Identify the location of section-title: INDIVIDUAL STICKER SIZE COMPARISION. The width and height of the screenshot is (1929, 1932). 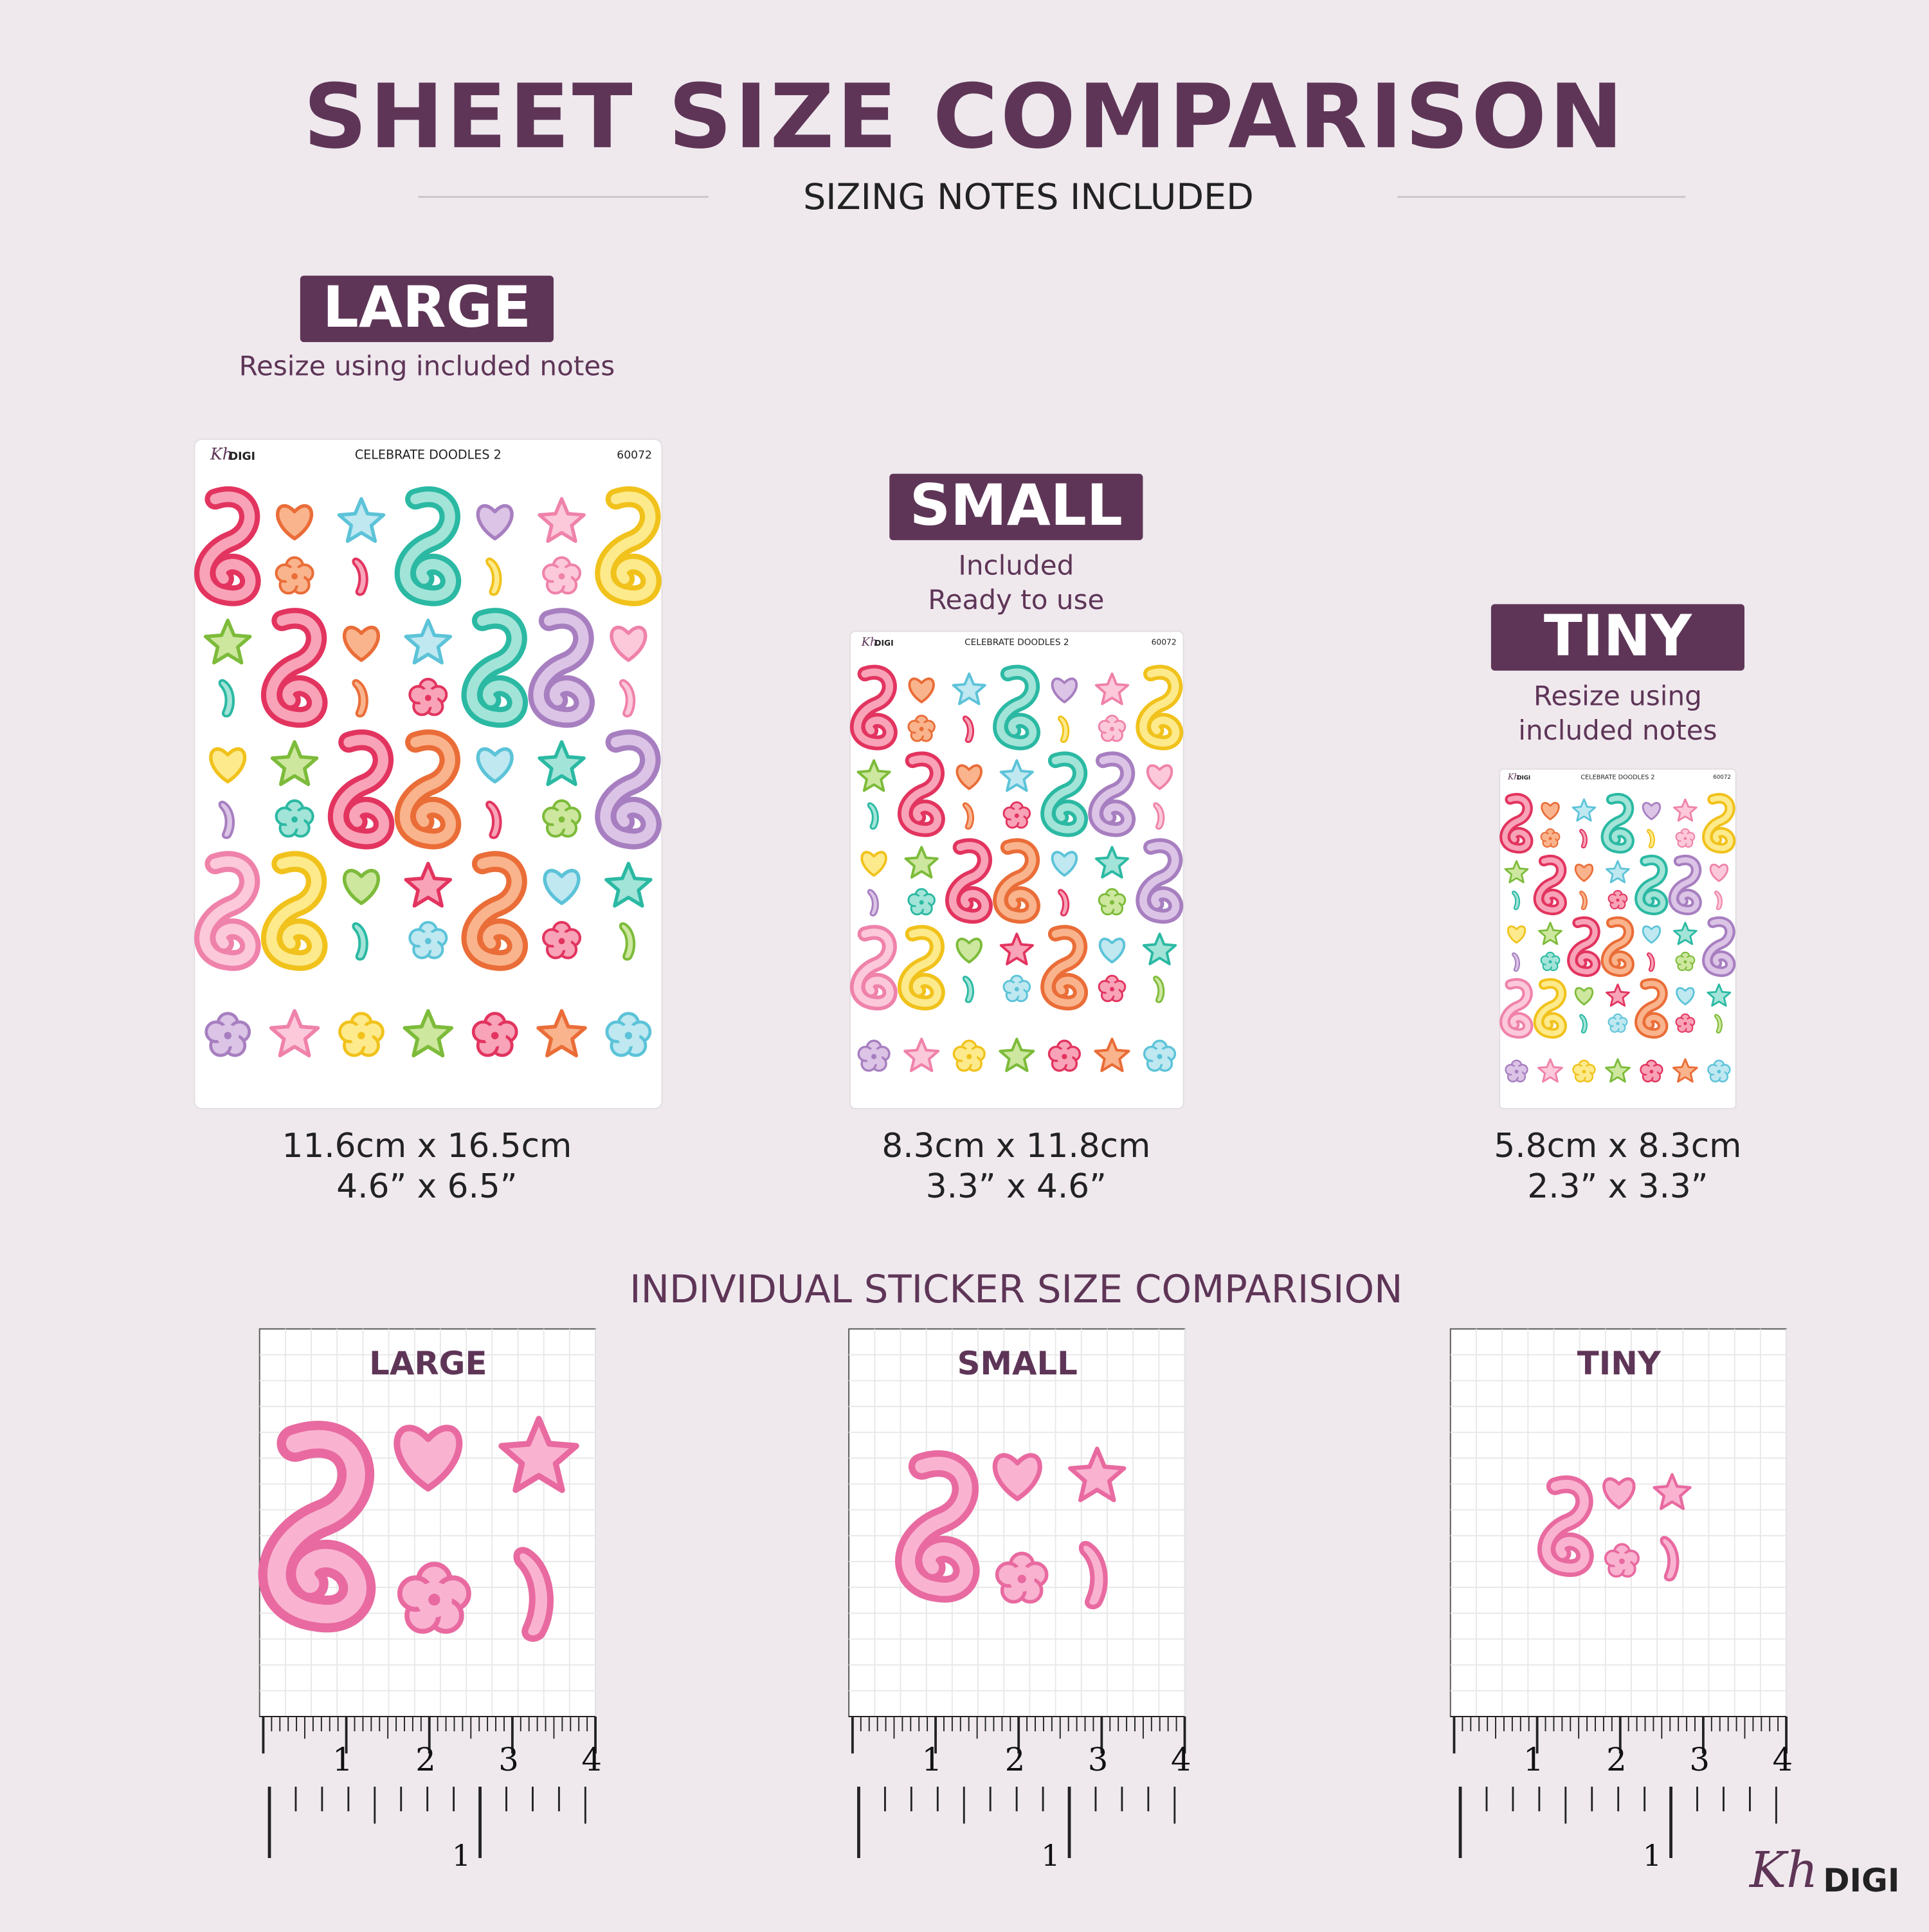
(1015, 1289).